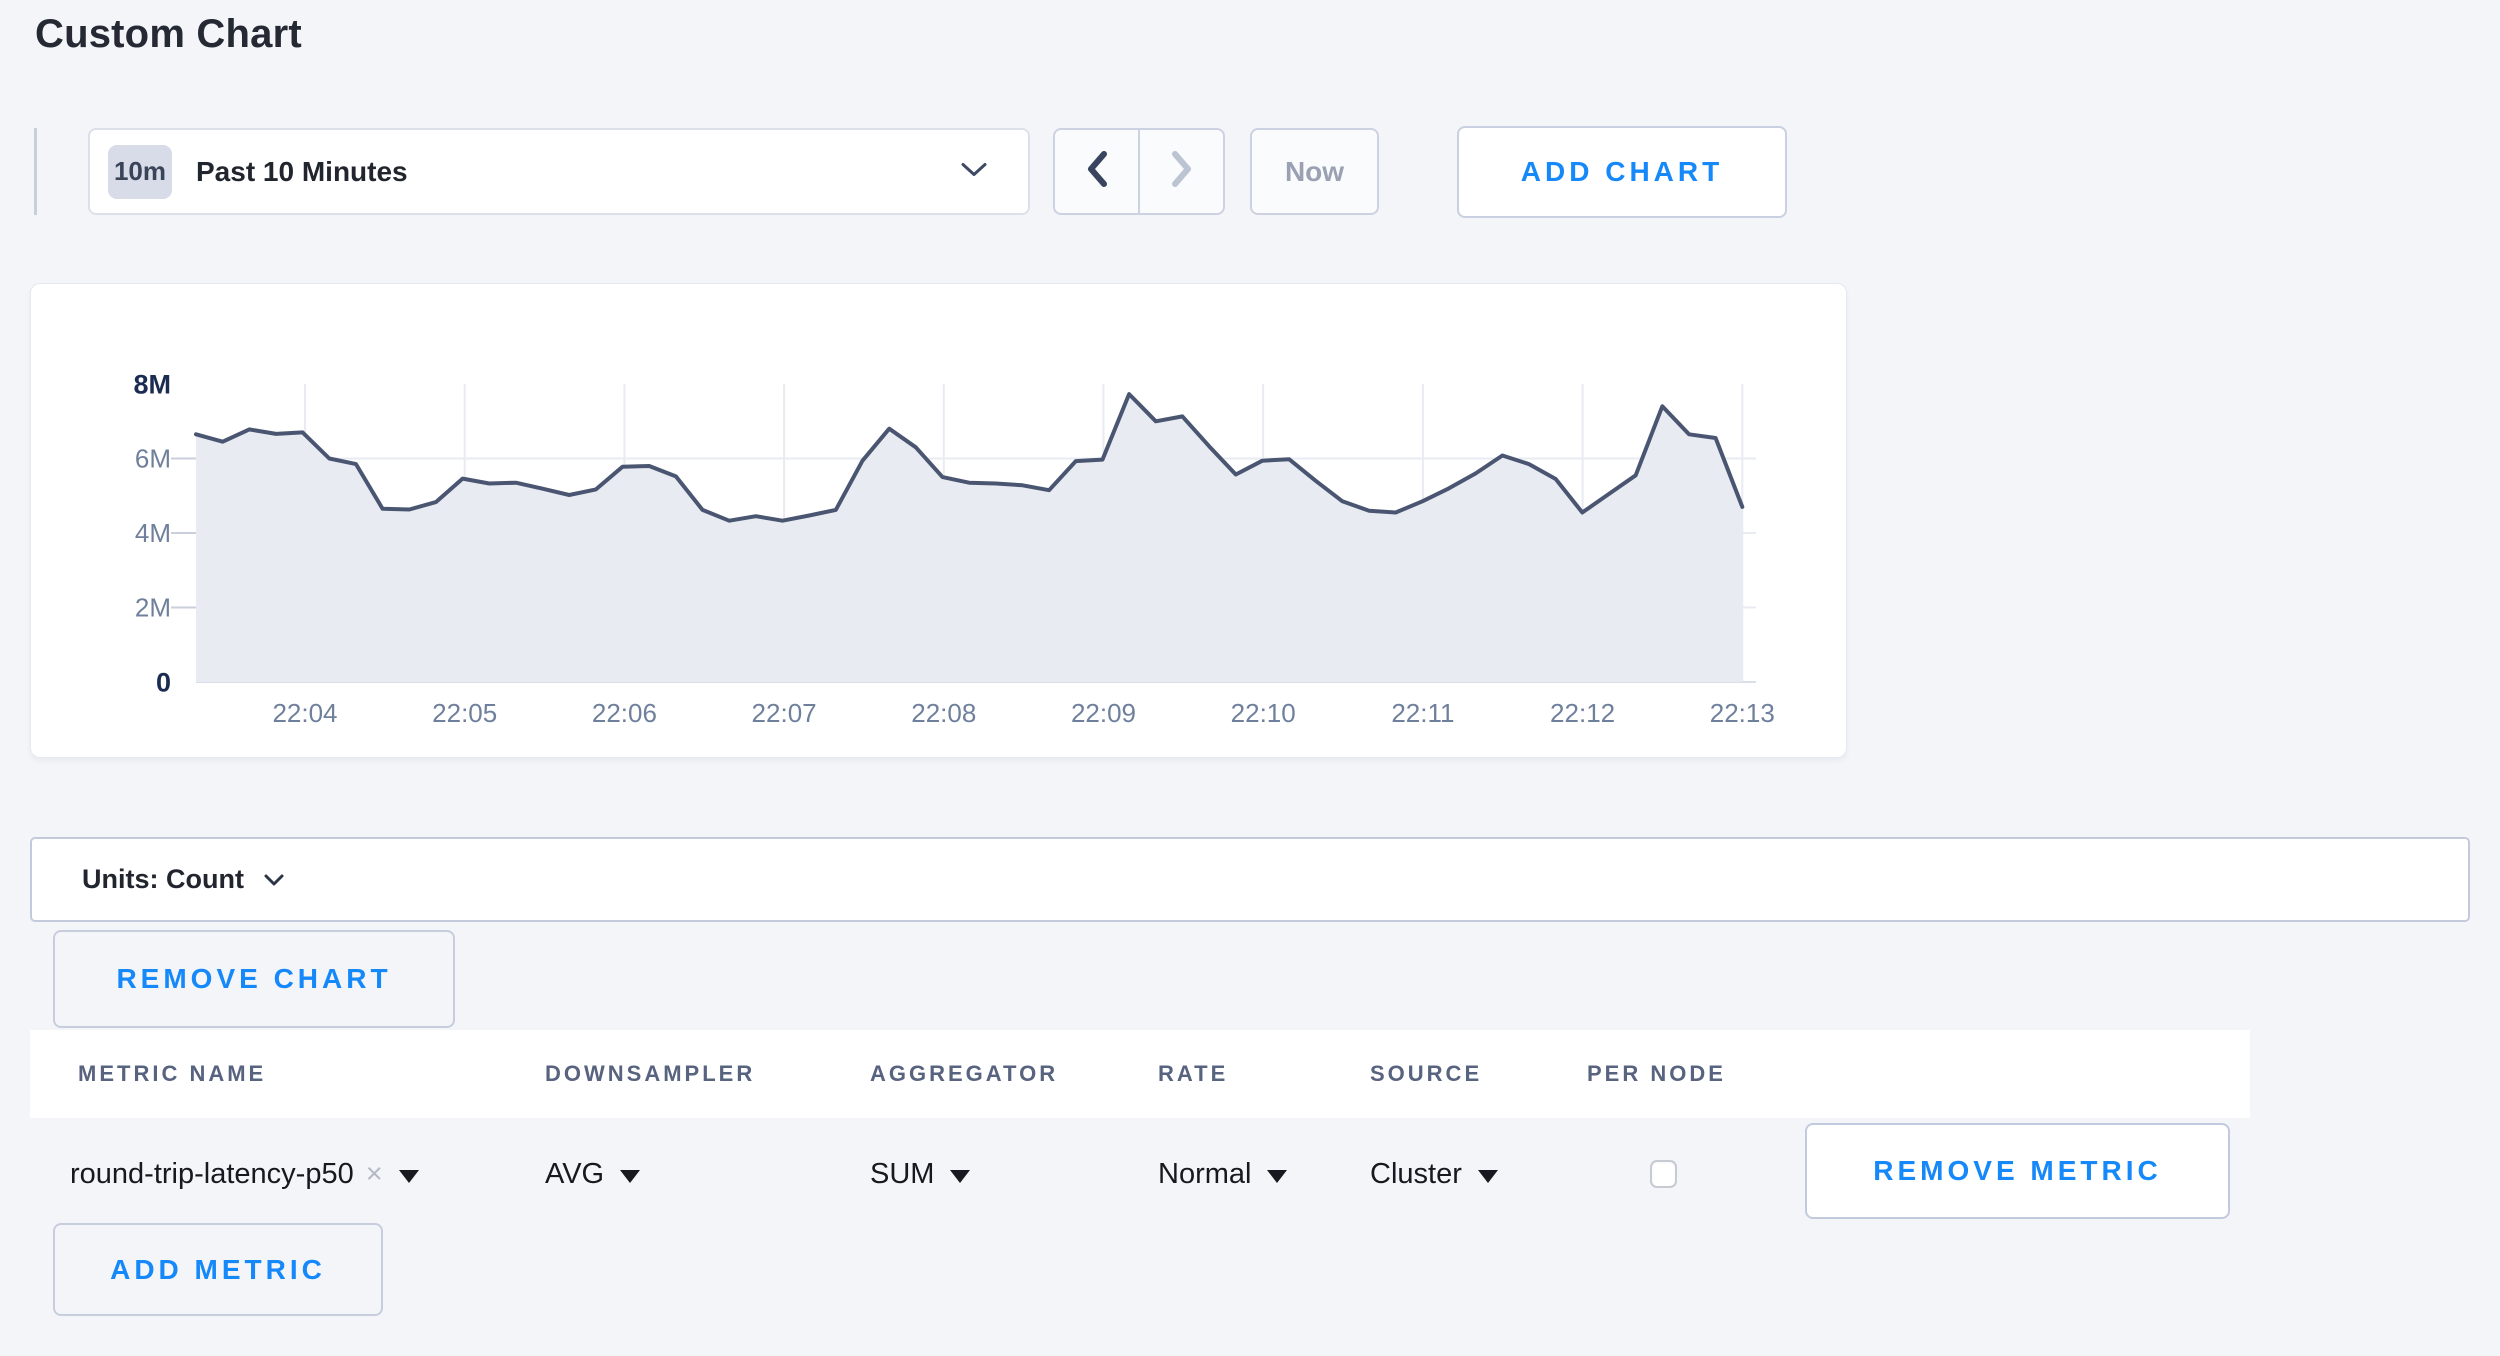 The image size is (2500, 1356). Describe the element at coordinates (1742, 713) in the screenshot. I see `svg-text: 22:13` at that location.